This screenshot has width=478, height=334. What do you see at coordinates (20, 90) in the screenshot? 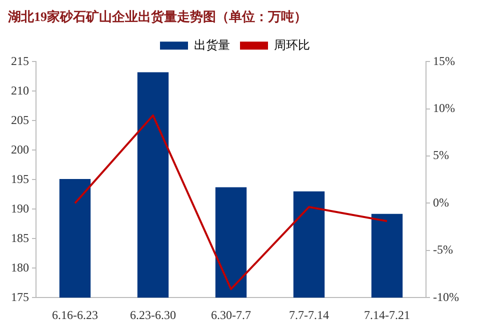
I see `y-tick-label: 210` at bounding box center [20, 90].